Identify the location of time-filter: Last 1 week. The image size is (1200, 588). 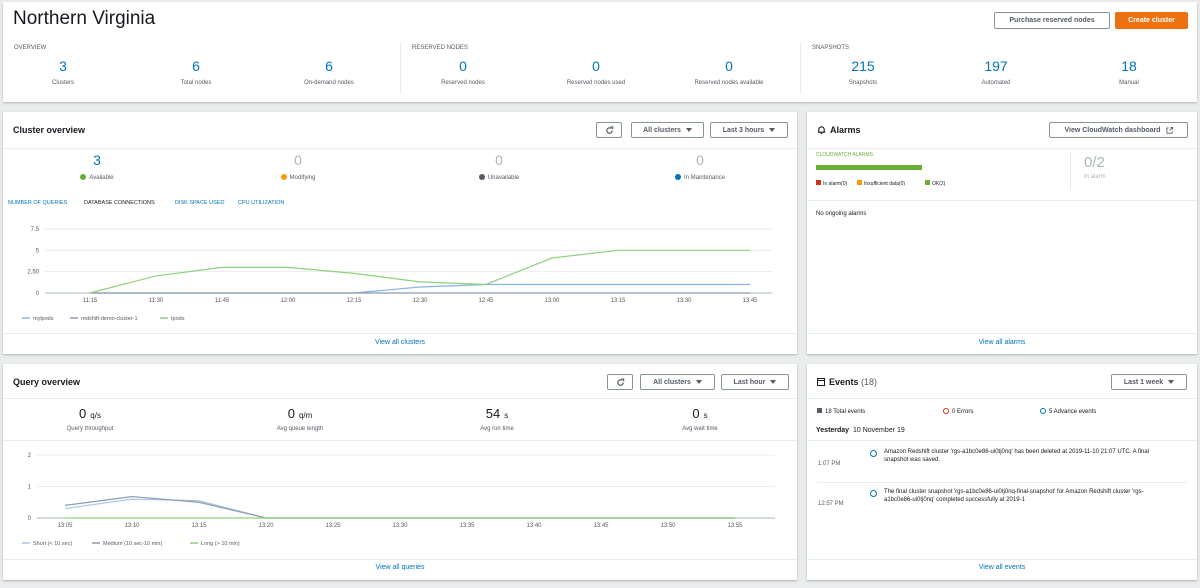
(1149, 382).